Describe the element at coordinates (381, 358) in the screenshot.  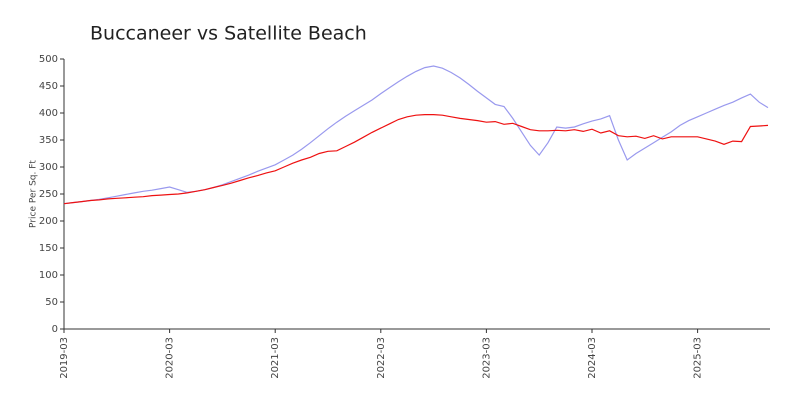
I see `x-tick-label: 2022-03` at that location.